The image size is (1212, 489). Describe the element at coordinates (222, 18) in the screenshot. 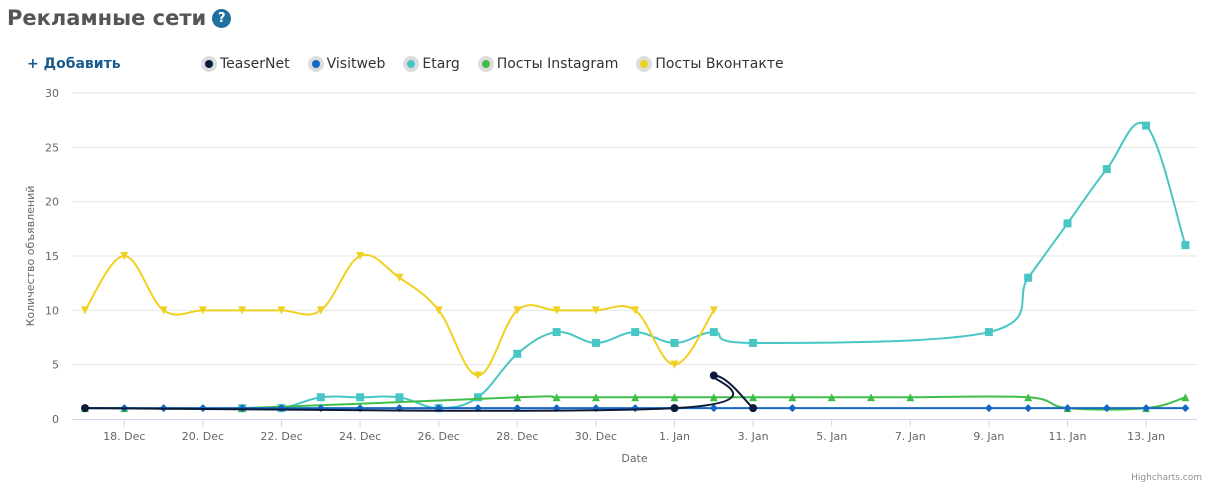

I see `help-icon: ?` at that location.